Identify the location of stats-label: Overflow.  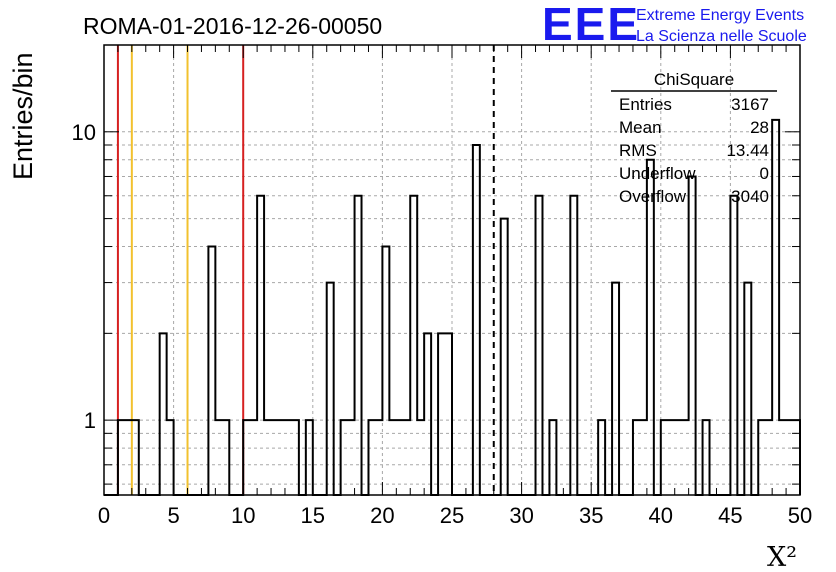
(653, 196).